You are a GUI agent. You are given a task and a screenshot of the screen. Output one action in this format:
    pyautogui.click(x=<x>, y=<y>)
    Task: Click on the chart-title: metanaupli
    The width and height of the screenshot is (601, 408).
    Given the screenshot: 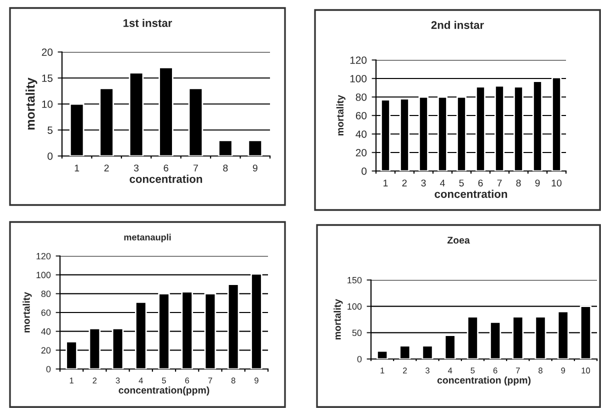 What is the action you would take?
    pyautogui.click(x=147, y=238)
    